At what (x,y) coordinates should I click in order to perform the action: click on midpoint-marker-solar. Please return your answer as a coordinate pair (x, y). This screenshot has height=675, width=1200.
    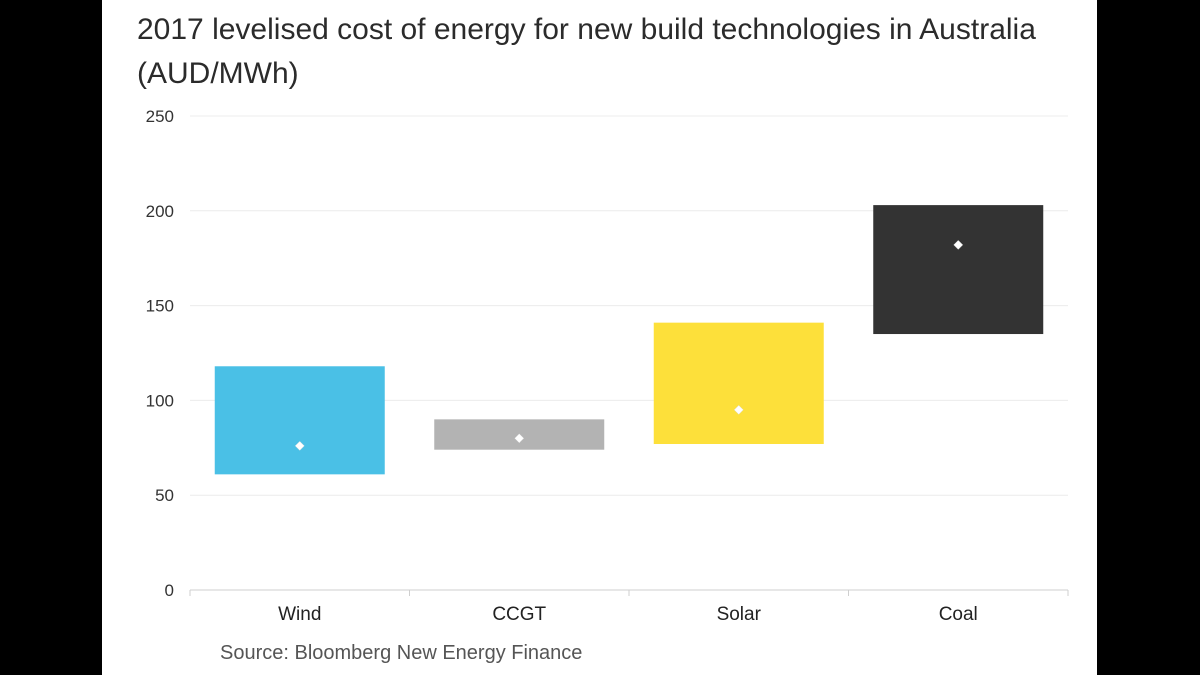
    Looking at the image, I should click on (738, 410).